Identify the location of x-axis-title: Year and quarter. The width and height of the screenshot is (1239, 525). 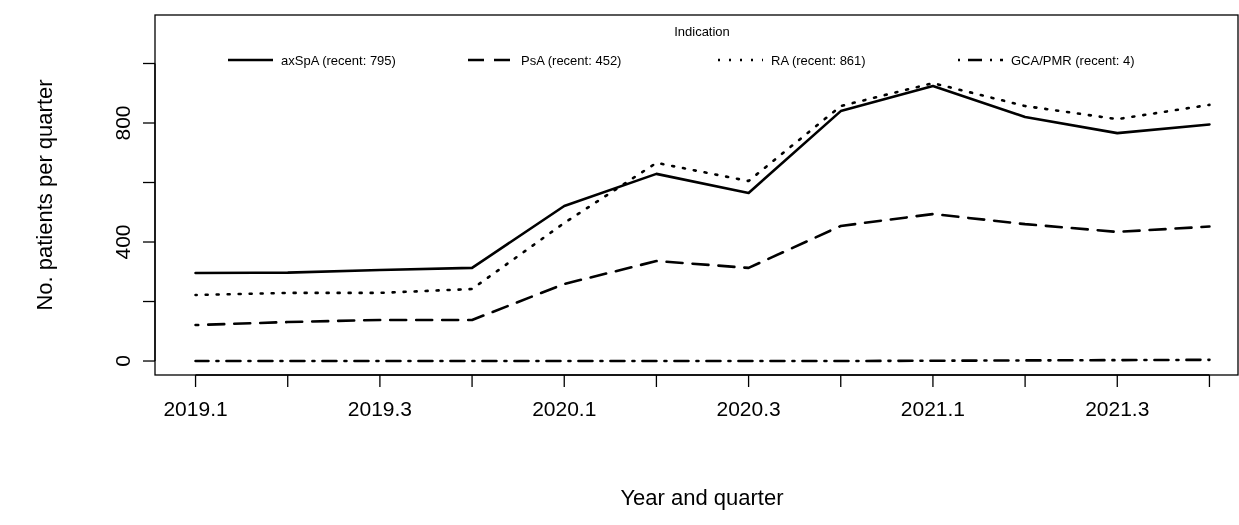
(702, 497).